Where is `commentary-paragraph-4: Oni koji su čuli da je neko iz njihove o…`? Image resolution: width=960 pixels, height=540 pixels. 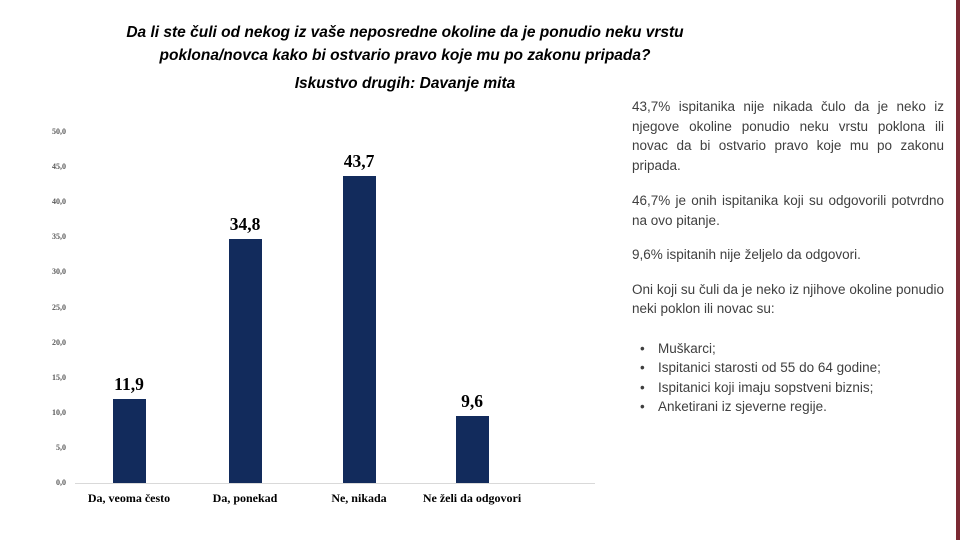 commentary-paragraph-4: Oni koji su čuli da je neko iz njihove o… is located at coordinates (788, 299).